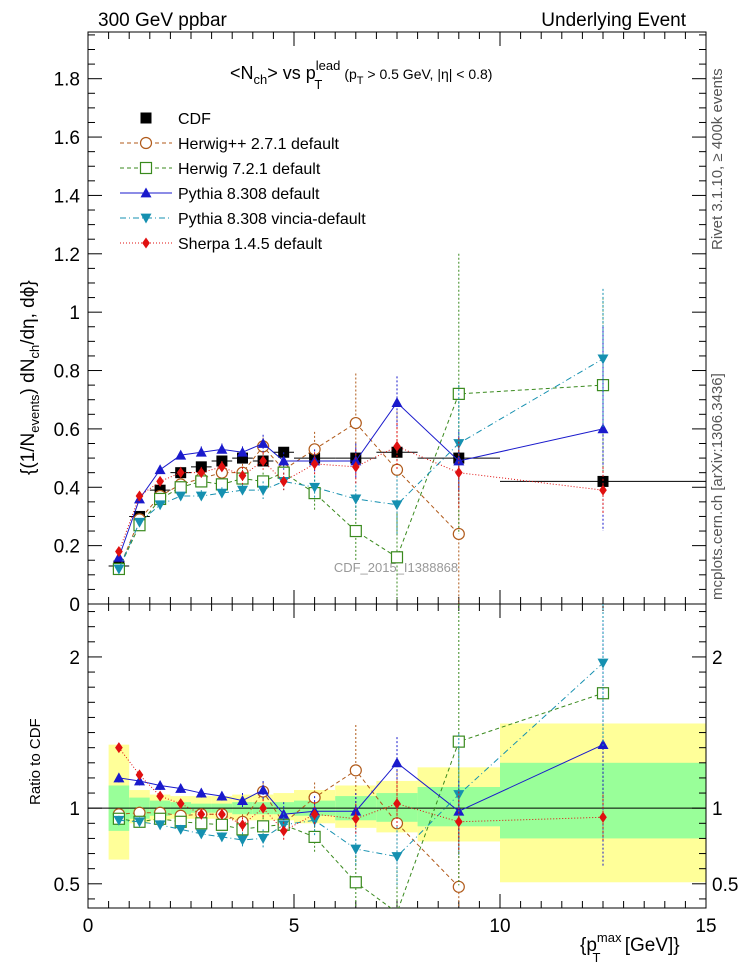 The width and height of the screenshot is (746, 972). I want to click on x-tick-label: 0, so click(88, 926).